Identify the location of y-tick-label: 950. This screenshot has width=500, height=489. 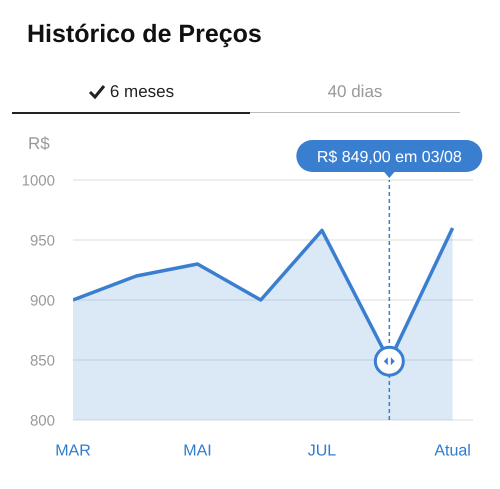
(42, 241).